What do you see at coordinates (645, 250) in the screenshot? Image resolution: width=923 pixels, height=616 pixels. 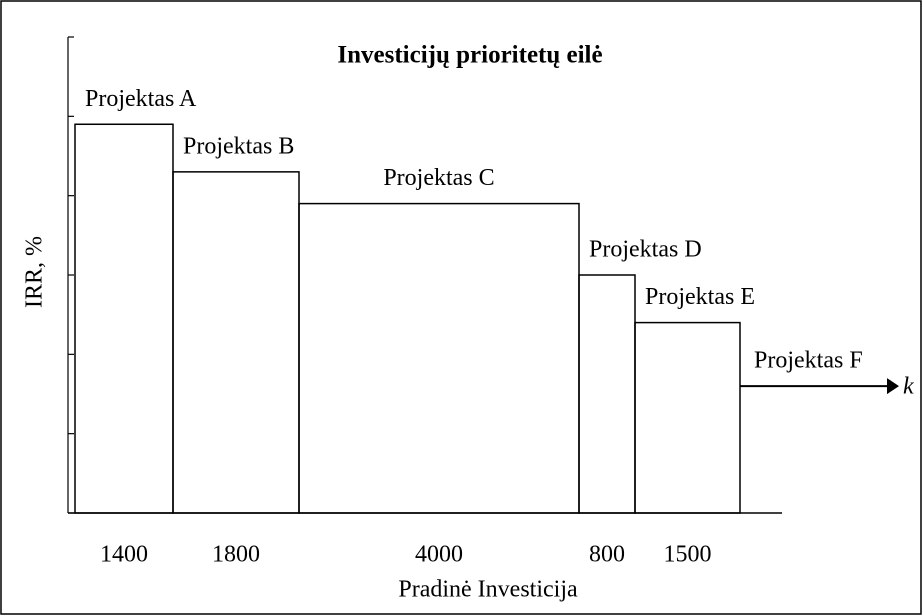 I see `bar-label: Projektas D` at bounding box center [645, 250].